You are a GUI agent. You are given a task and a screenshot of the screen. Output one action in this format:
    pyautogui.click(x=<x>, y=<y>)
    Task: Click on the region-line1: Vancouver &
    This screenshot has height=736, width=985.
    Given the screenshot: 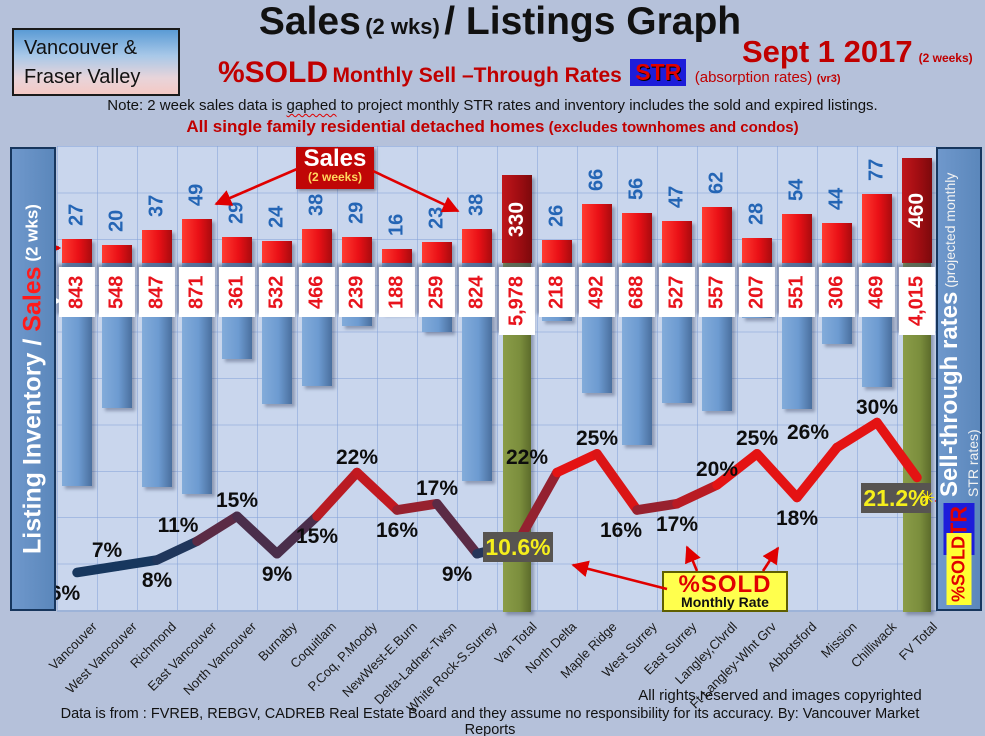 What is the action you would take?
    pyautogui.click(x=81, y=48)
    